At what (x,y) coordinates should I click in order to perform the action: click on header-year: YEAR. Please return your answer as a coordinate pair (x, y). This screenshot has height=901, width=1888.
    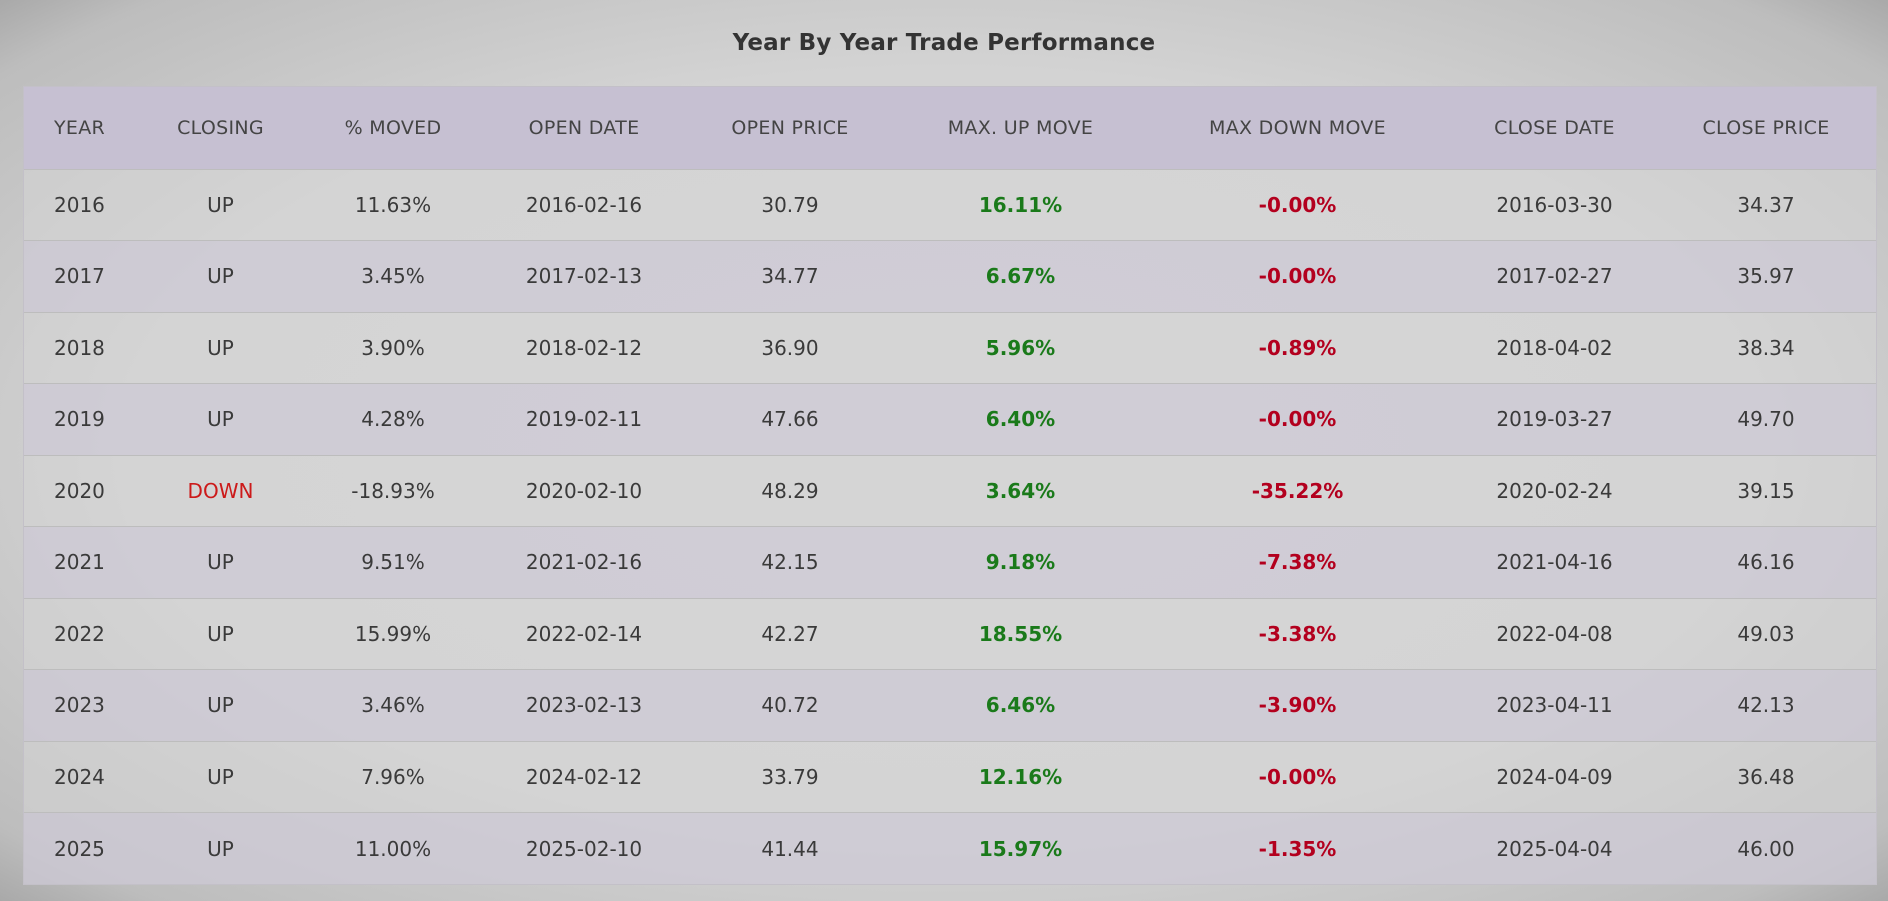
    Looking at the image, I should click on (80, 127).